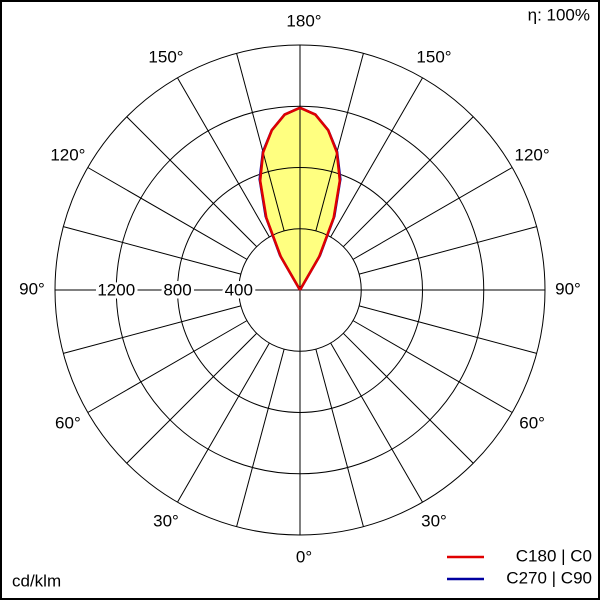  What do you see at coordinates (116, 289) in the screenshot?
I see `r-tick-label: 1200` at bounding box center [116, 289].